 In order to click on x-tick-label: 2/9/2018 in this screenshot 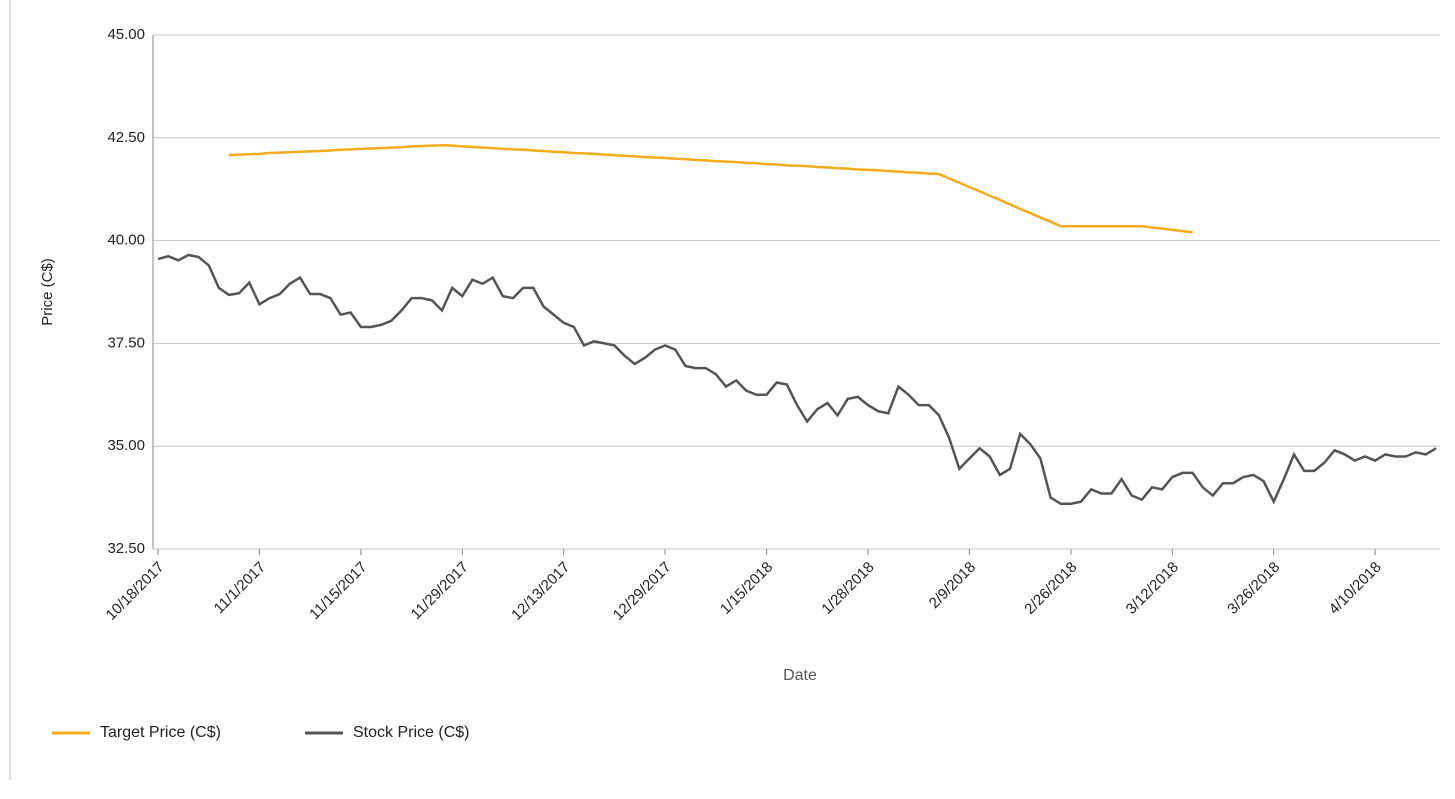, I will do `click(952, 585)`.